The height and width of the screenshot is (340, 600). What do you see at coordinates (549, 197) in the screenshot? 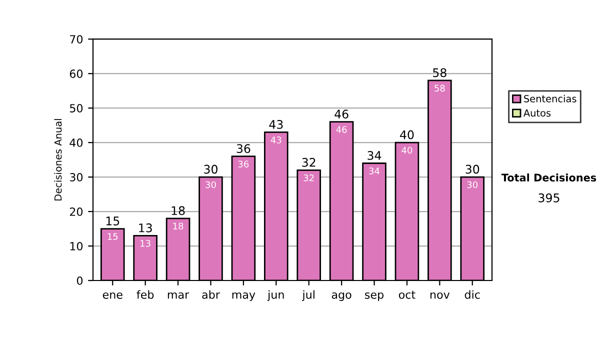
I see `text: 395` at bounding box center [549, 197].